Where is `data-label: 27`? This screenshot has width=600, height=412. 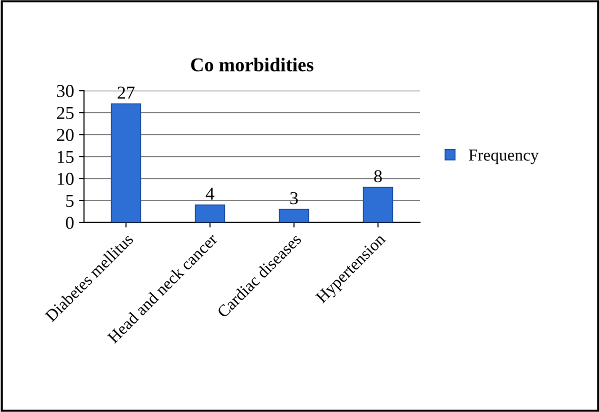 data-label: 27 is located at coordinates (126, 92).